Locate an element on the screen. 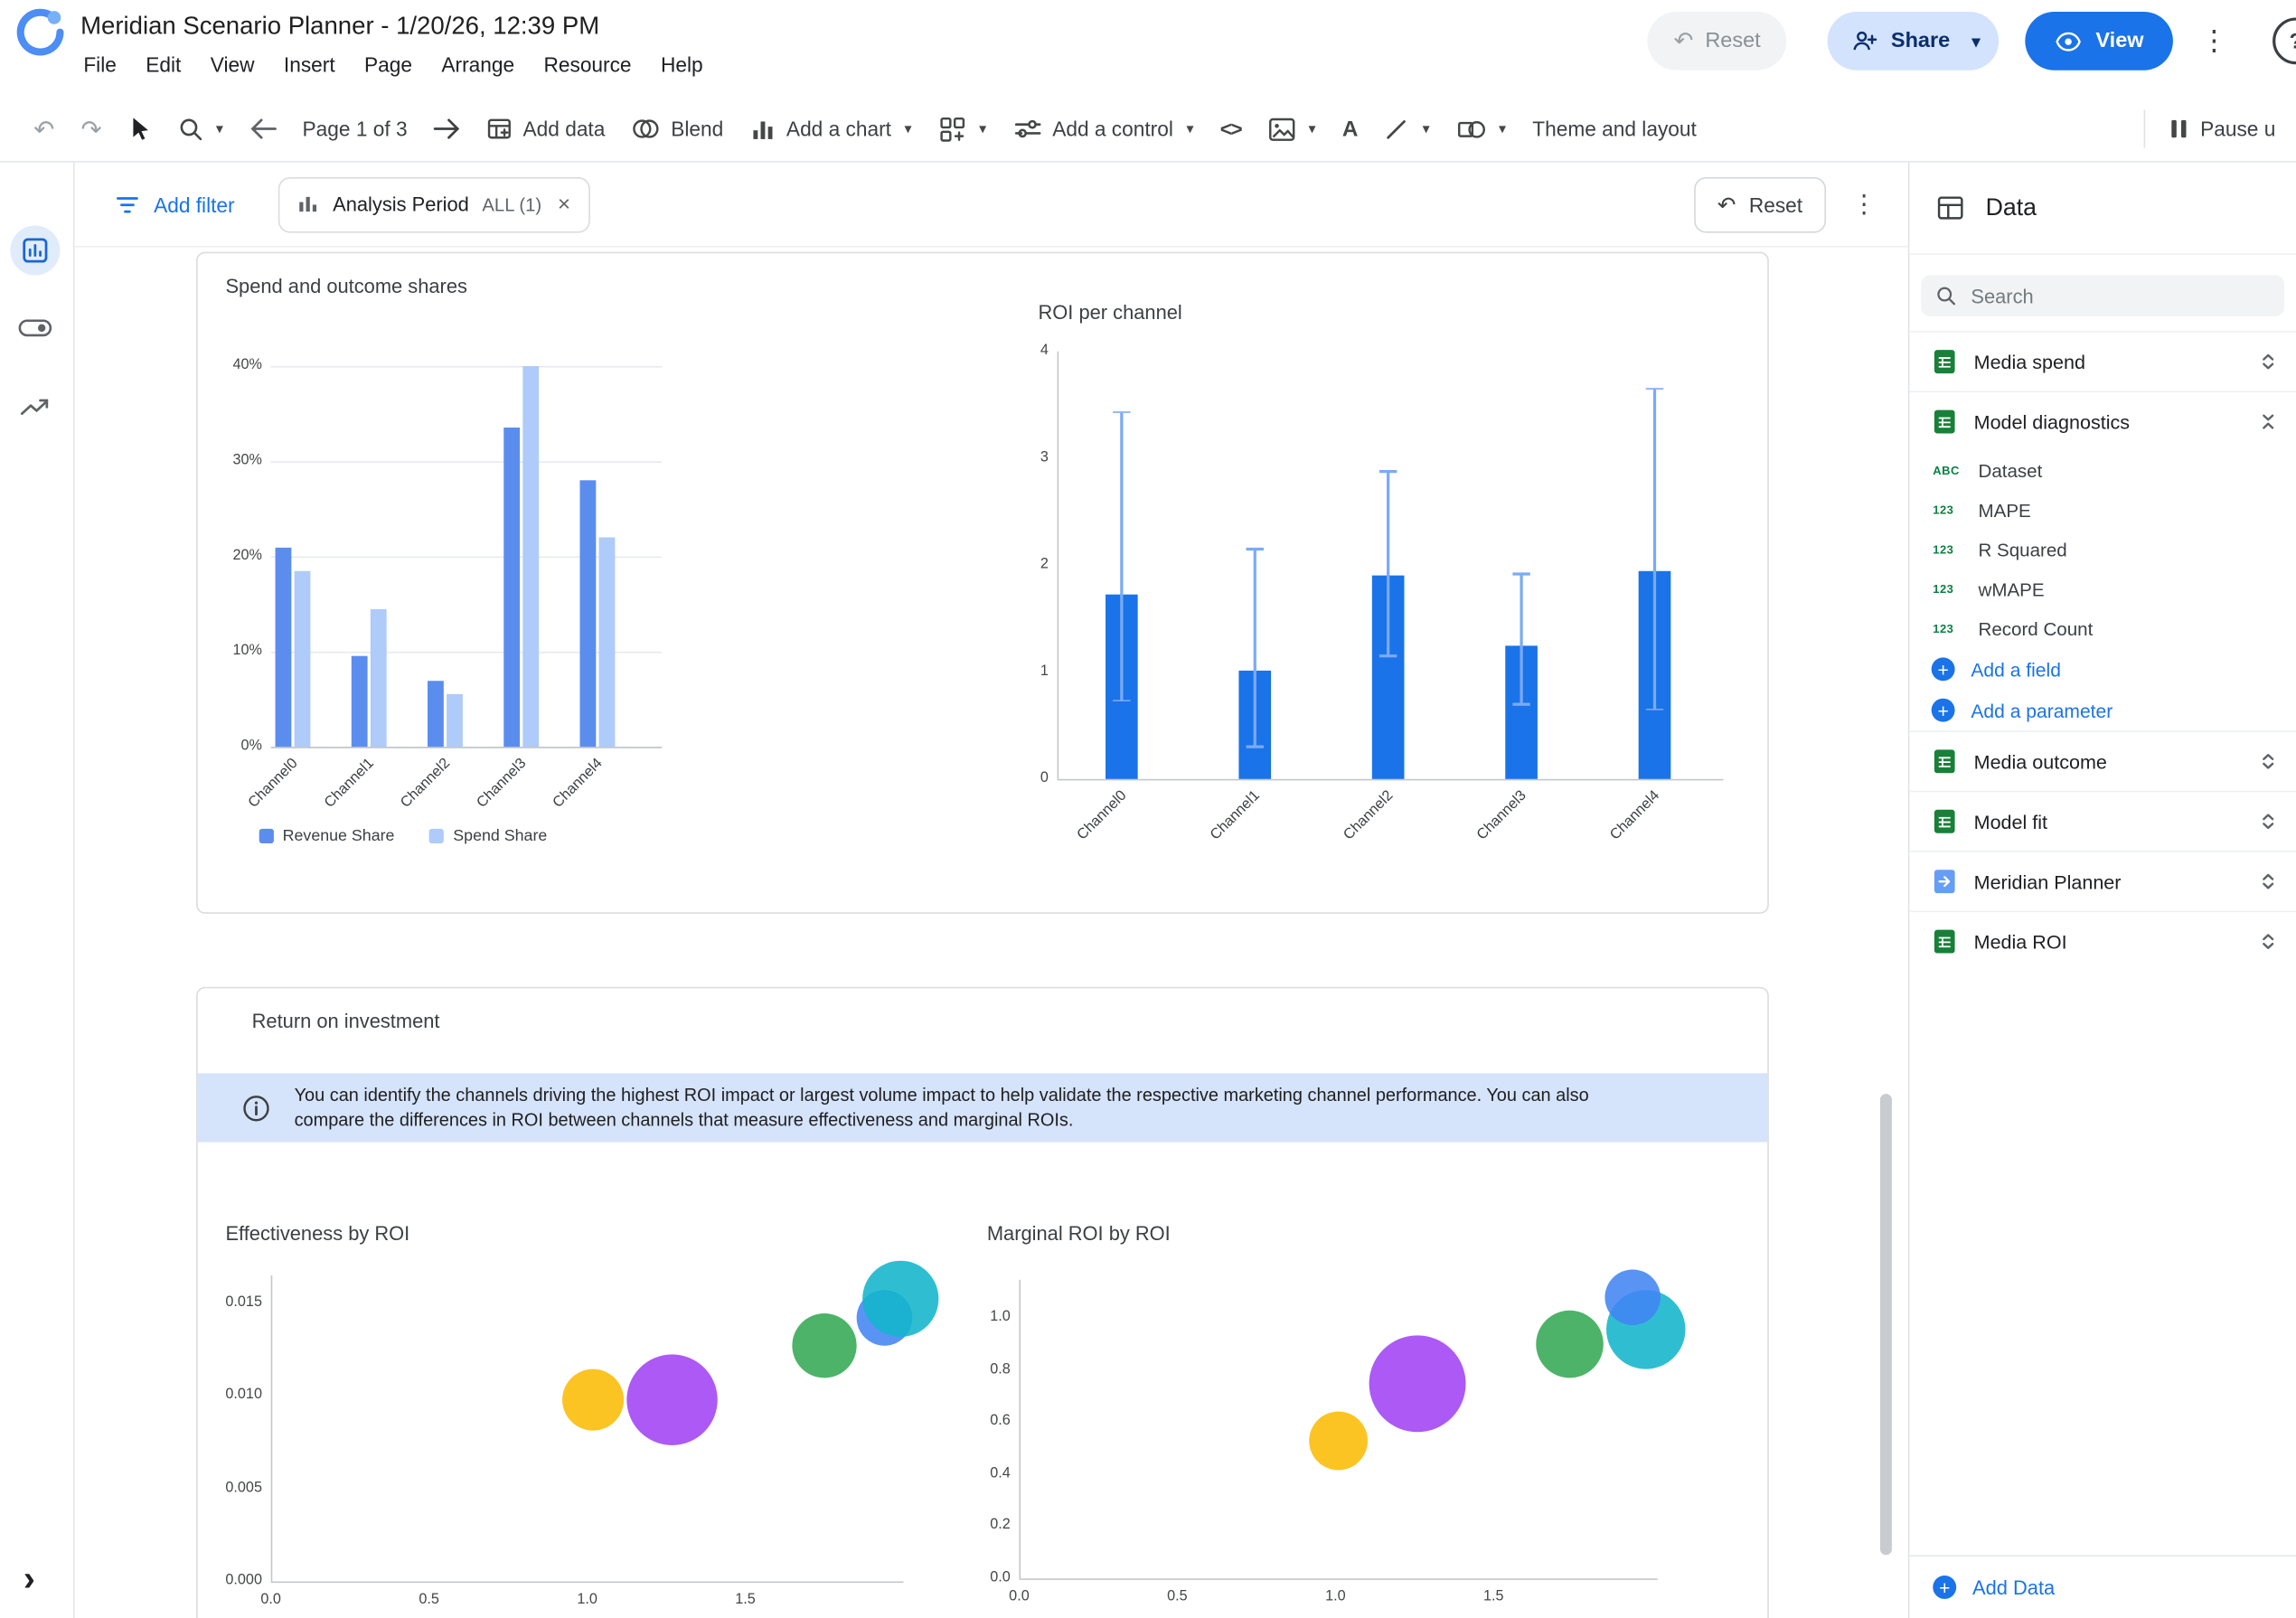 Image resolution: width=2296 pixels, height=1618 pixels. trending-up-icon is located at coordinates (35, 407).